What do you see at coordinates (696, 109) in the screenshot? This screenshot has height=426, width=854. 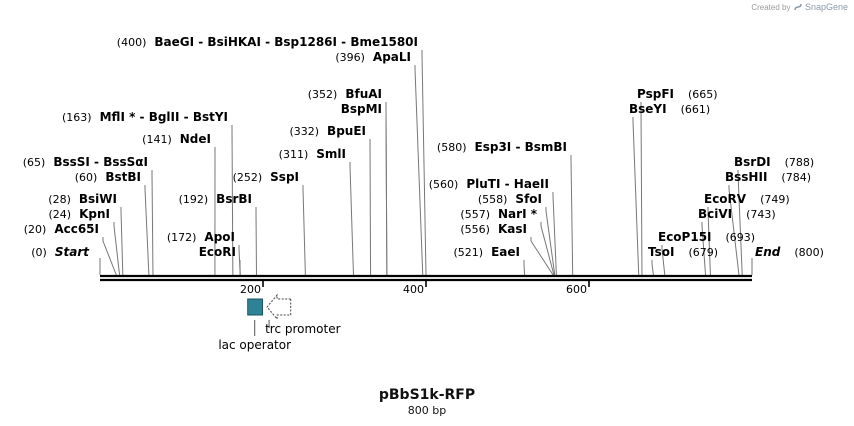 I see `site-position: (661)` at bounding box center [696, 109].